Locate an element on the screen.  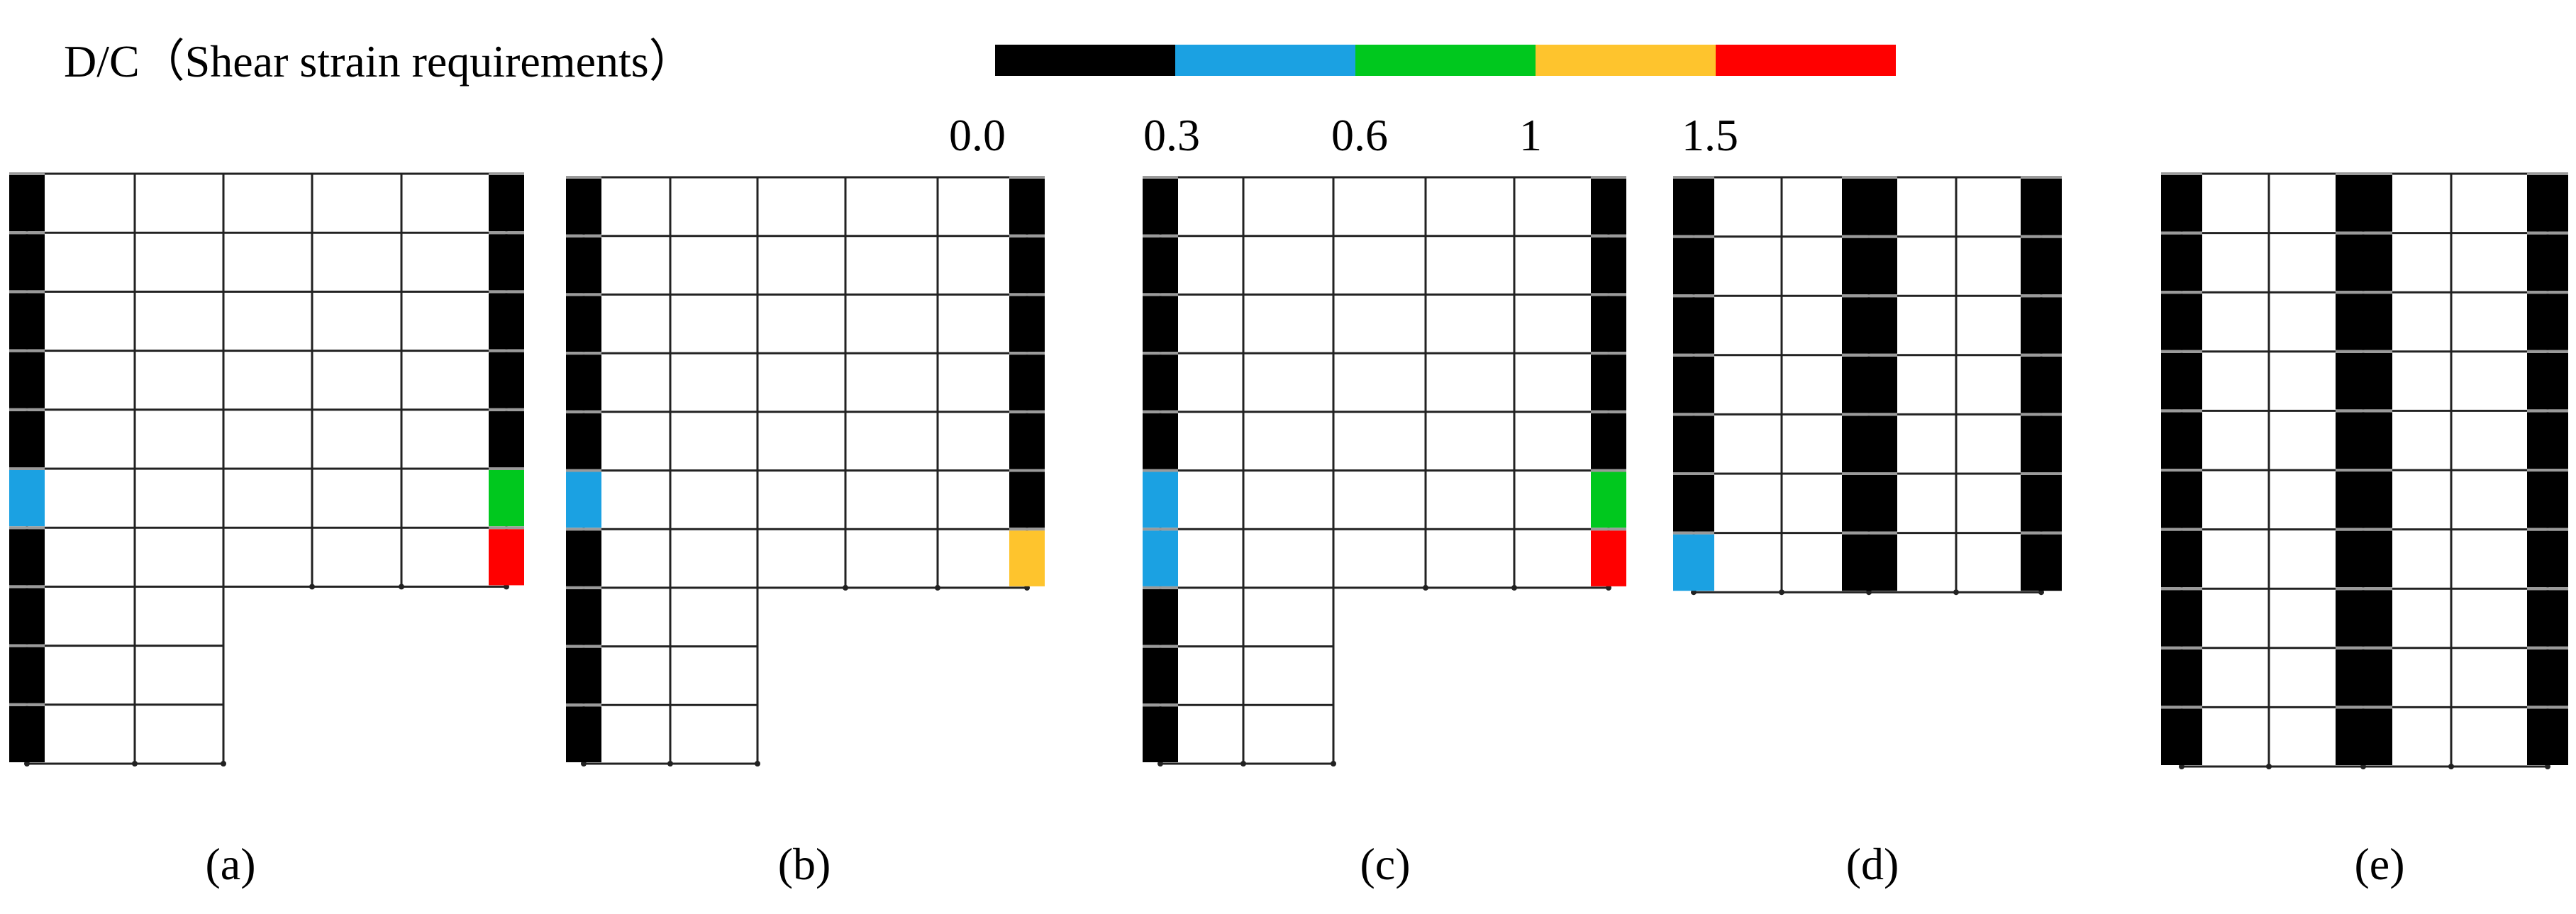
panel-e is located at coordinates (2364, 470).